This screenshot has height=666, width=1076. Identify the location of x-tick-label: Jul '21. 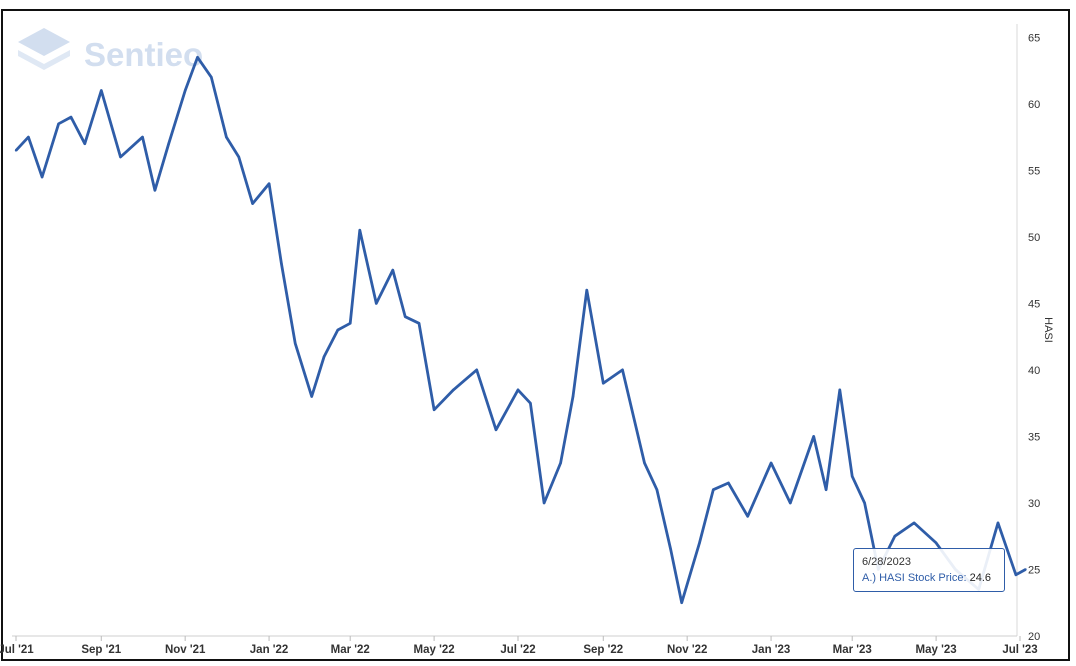
(17, 650).